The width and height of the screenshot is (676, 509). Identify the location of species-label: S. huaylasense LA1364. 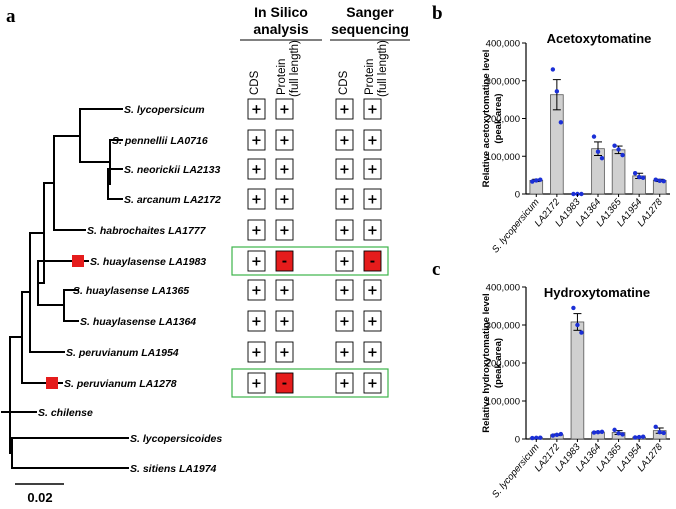
(138, 322).